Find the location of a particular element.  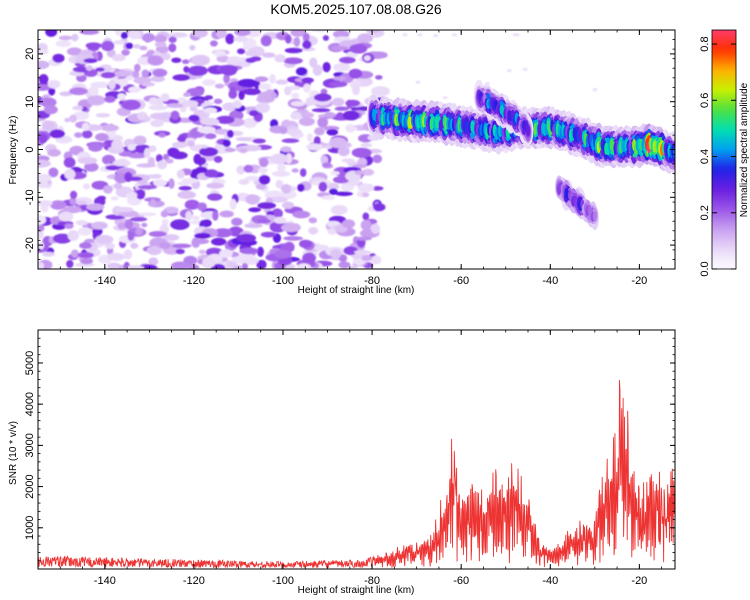

x-tick-label: -140 is located at coordinates (105, 581).